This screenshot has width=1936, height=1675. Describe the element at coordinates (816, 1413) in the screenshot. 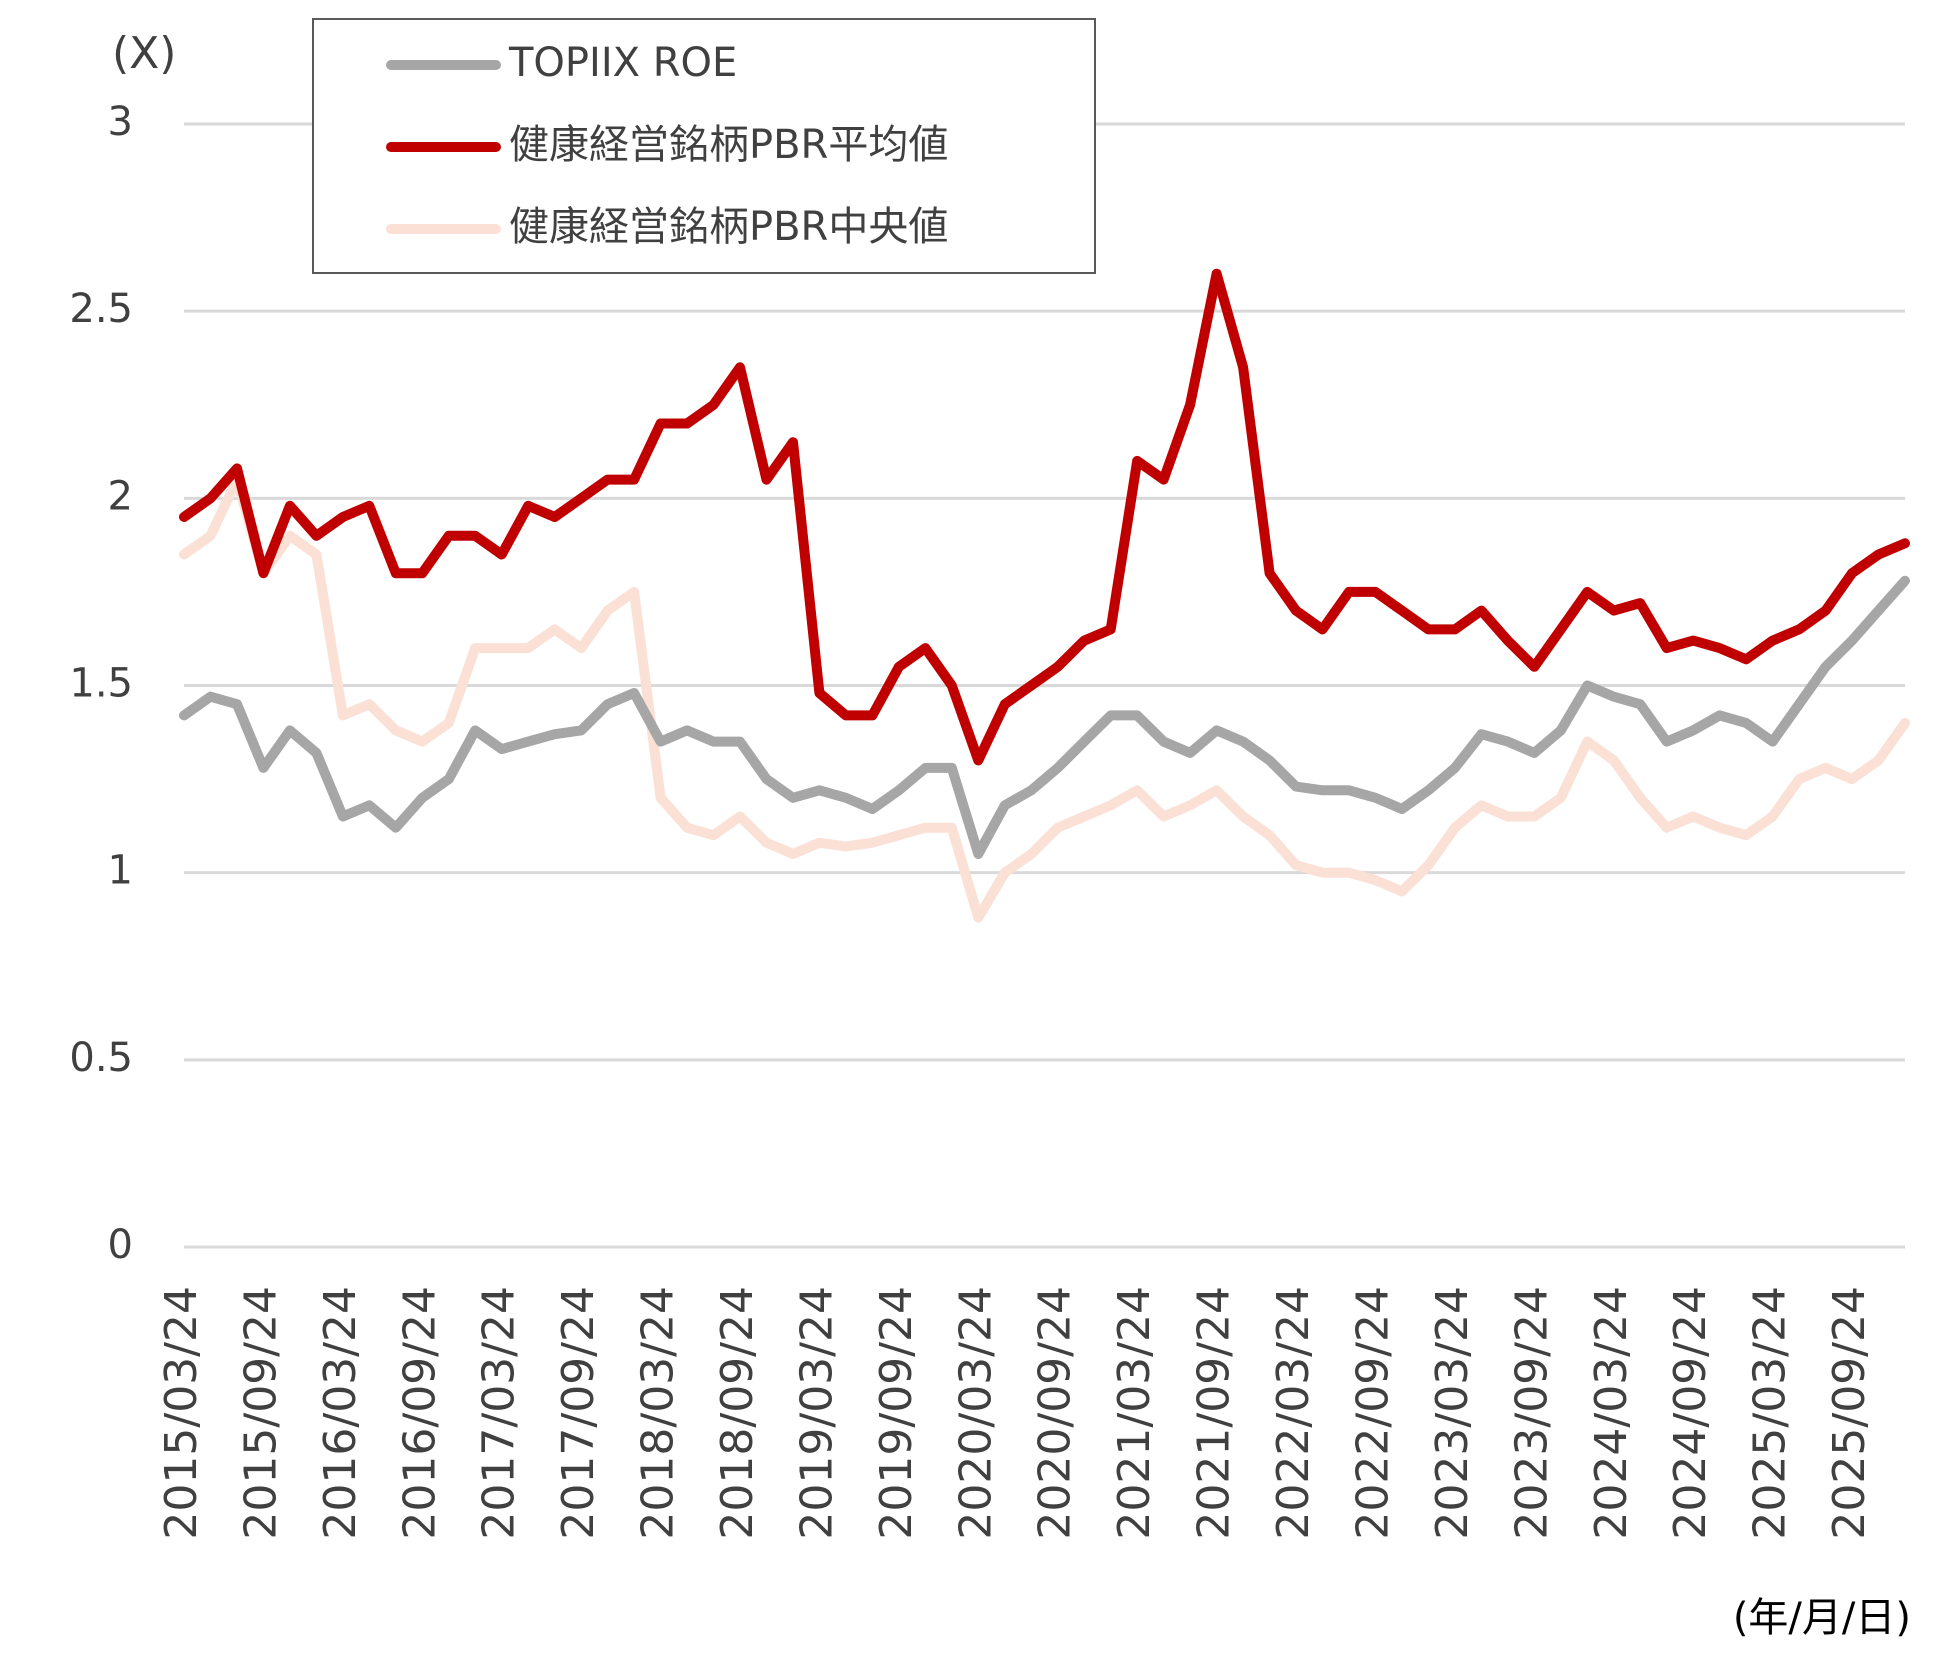

I see `x-tick-label: 2019/03/24` at that location.